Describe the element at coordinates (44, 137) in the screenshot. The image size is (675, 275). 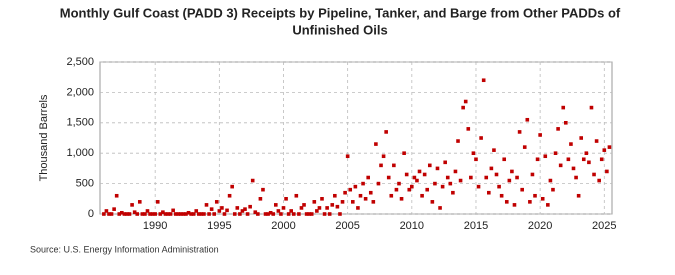
I see `y-axis-label: Thousand Barrels` at that location.